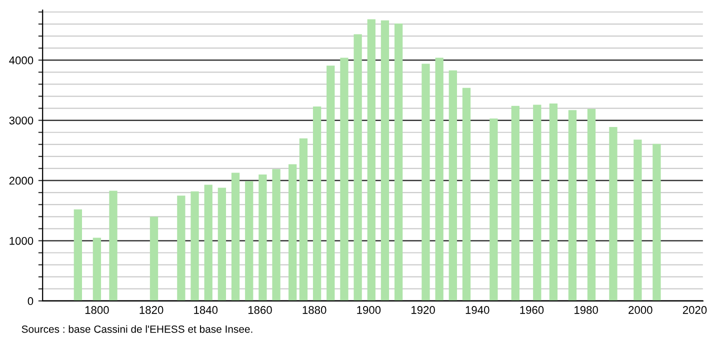  Describe the element at coordinates (314, 310) in the screenshot. I see `x-tick-label: 1880` at that location.